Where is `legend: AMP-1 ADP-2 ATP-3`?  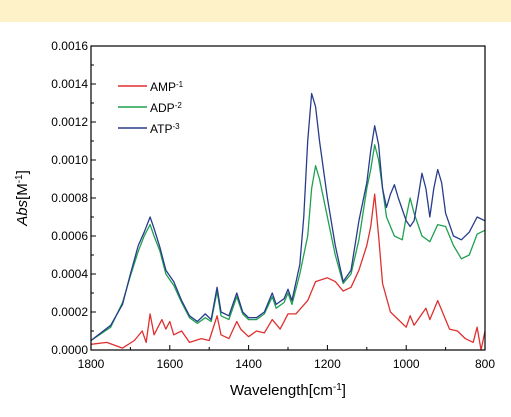
legend: AMP-1 ADP-2 ATP-3 is located at coordinates (151, 108).